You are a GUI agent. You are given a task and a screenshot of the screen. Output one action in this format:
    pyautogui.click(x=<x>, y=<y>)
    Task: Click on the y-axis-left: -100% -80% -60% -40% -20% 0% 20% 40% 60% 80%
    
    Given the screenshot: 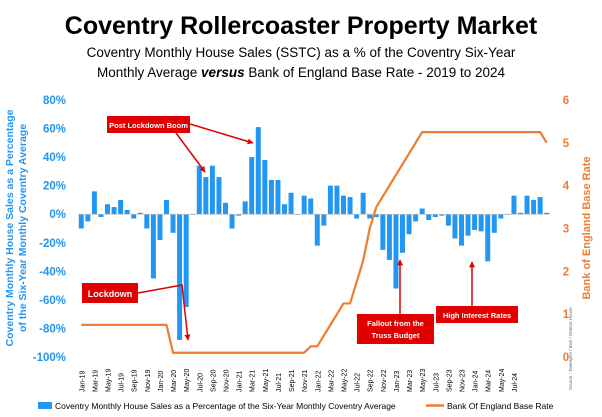 What is the action you would take?
    pyautogui.click(x=49, y=229)
    